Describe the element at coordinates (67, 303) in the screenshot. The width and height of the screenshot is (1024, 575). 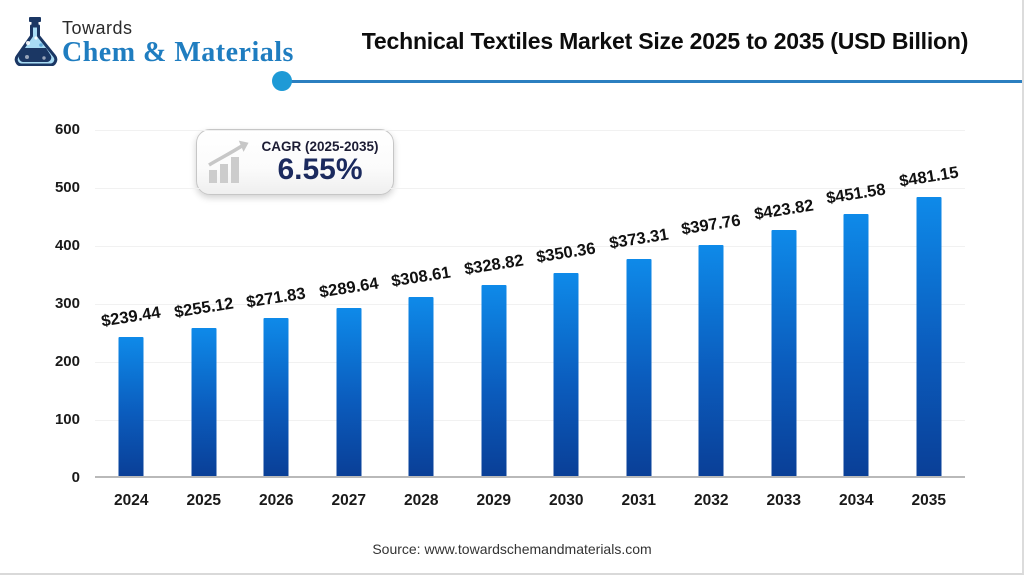
I see `y-axis-label: 300` at that location.